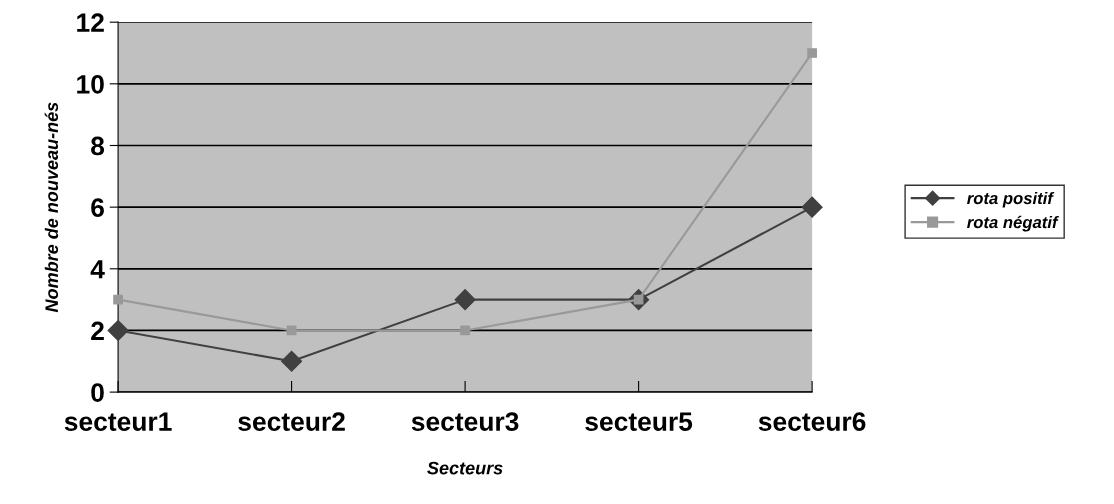  I want to click on x-tick-label: secteur3, so click(465, 421).